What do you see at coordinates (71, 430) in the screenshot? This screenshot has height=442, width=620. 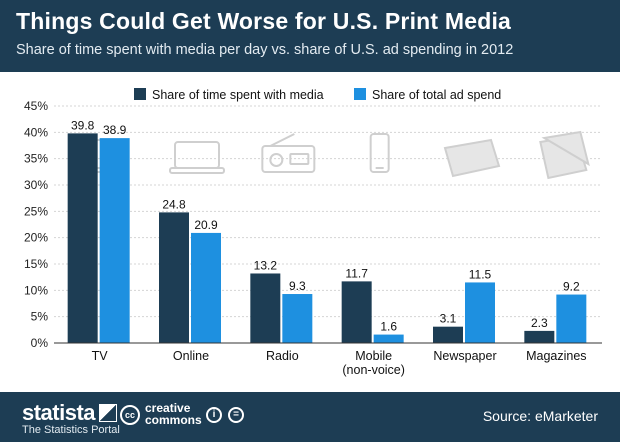 I see `brand-tagline: The Statistics Portal` at bounding box center [71, 430].